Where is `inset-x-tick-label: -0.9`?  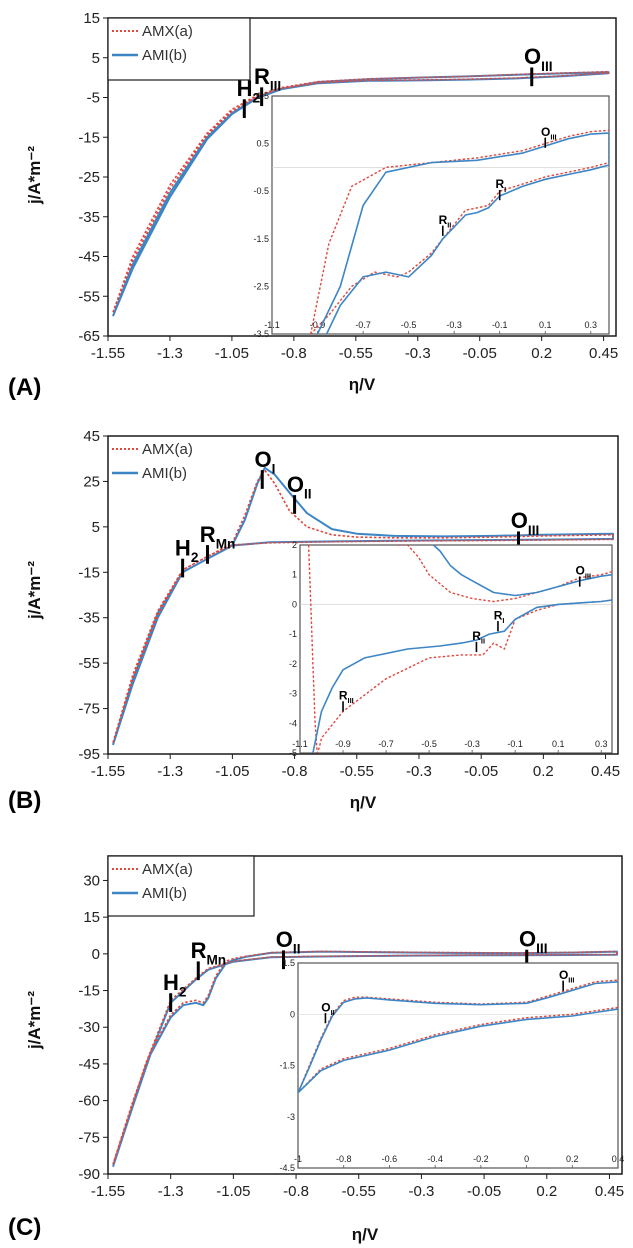
inset-x-tick-label: -0.9 is located at coordinates (343, 744).